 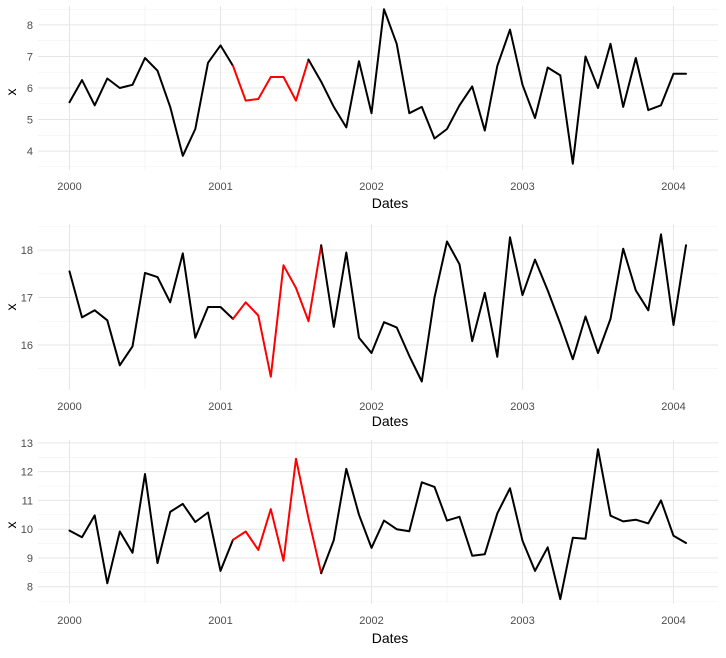 I want to click on y-tick-label: 10, so click(x=27, y=530).